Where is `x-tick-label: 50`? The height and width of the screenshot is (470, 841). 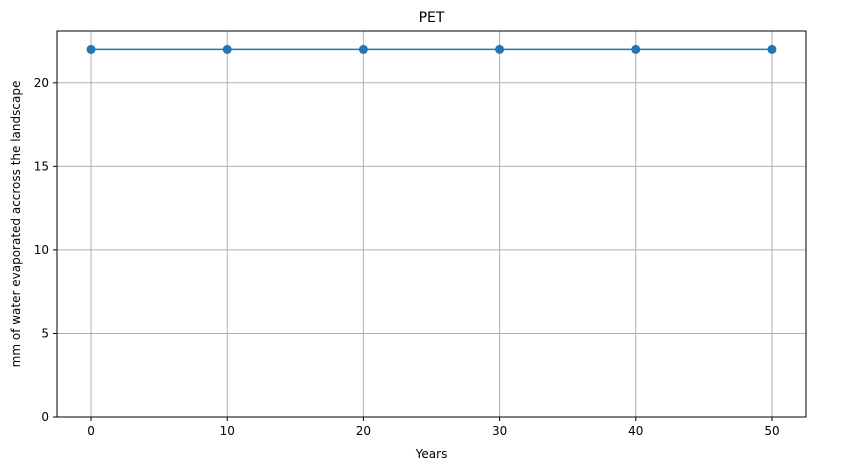 x-tick-label: 50 is located at coordinates (771, 431).